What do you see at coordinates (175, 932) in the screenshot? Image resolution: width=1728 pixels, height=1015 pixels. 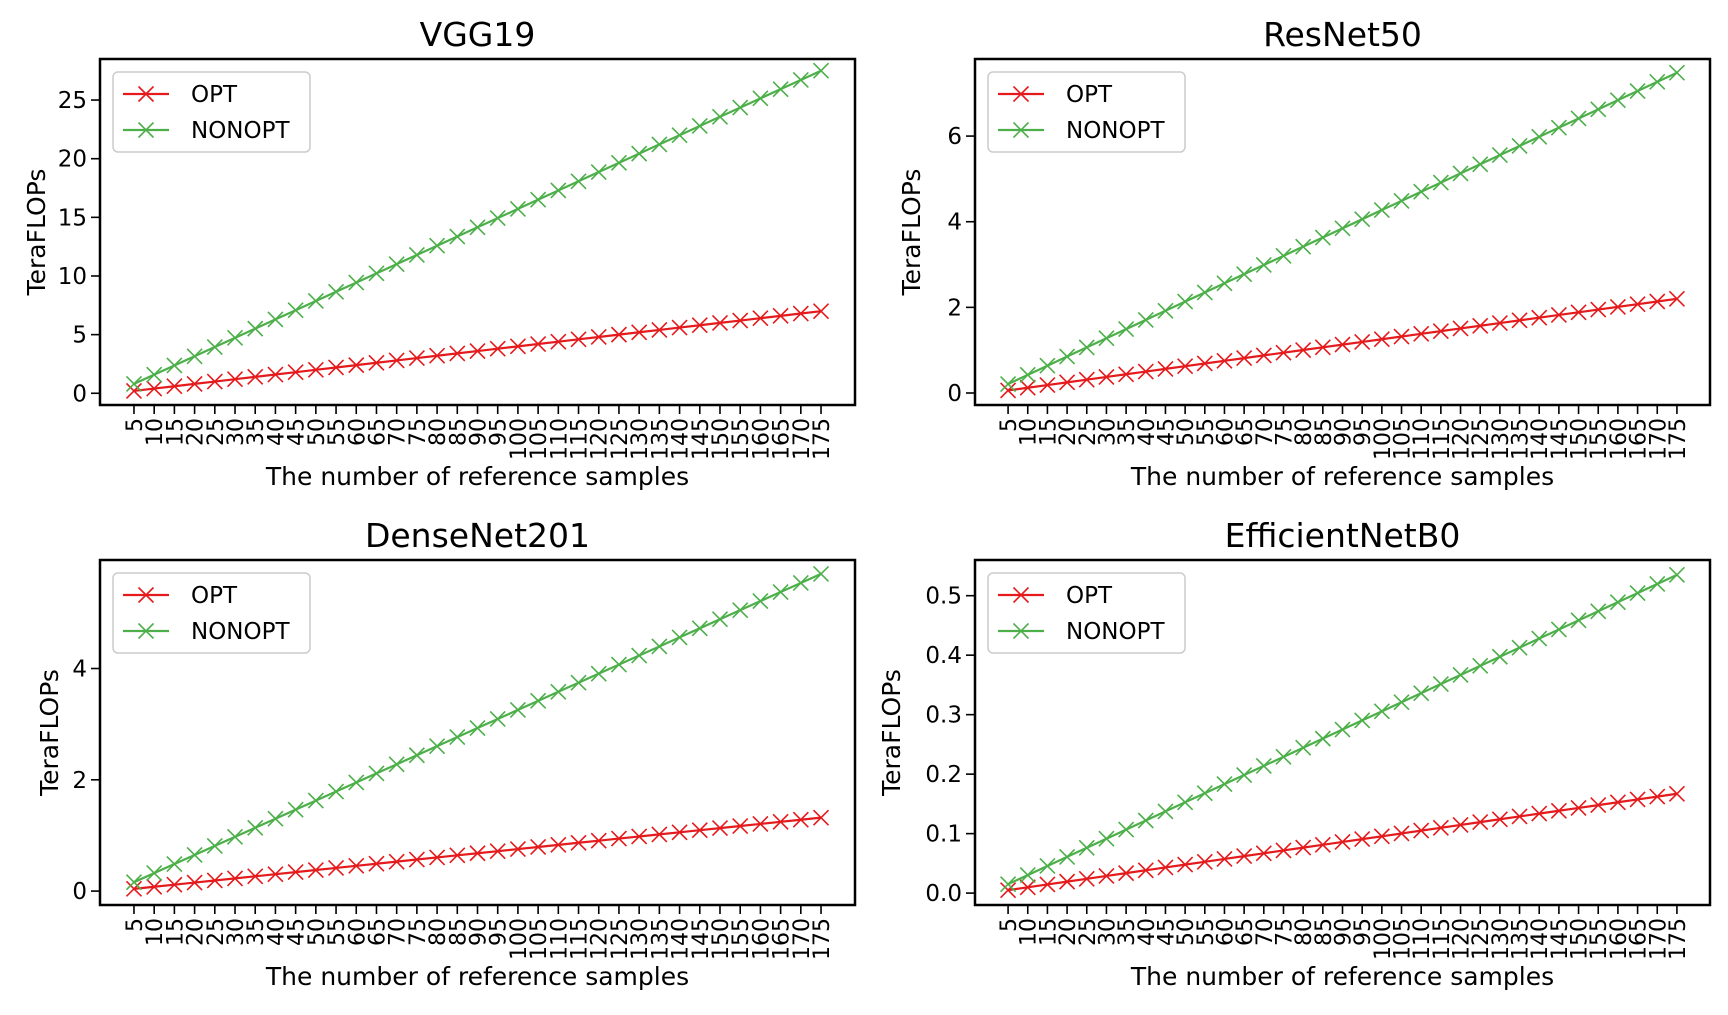 I see `x-tick-label: 15` at bounding box center [175, 932].